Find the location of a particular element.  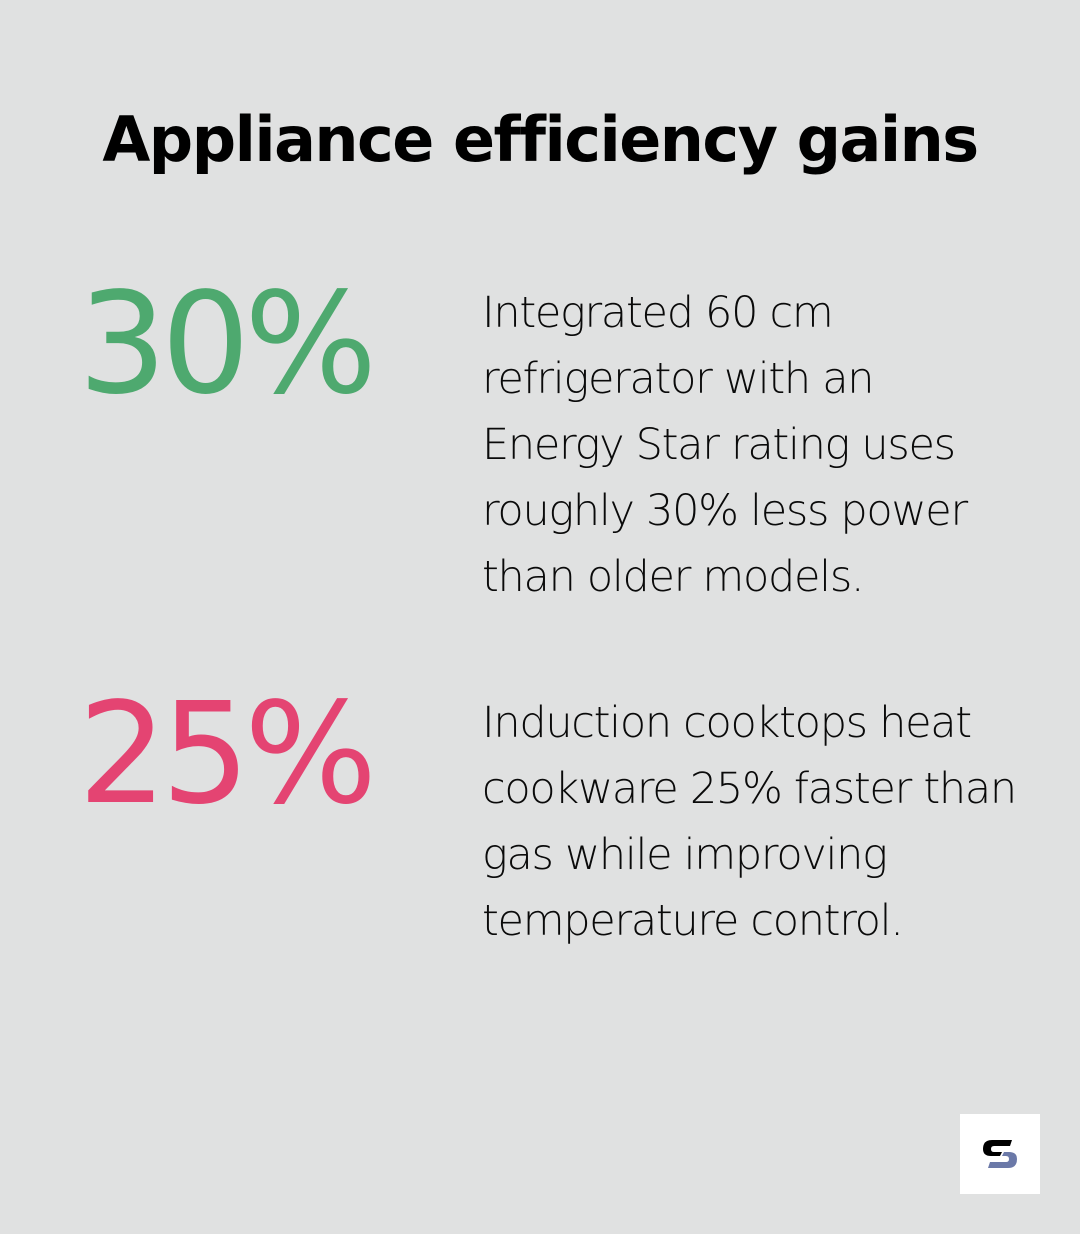

brand-logo is located at coordinates (1000, 1154).